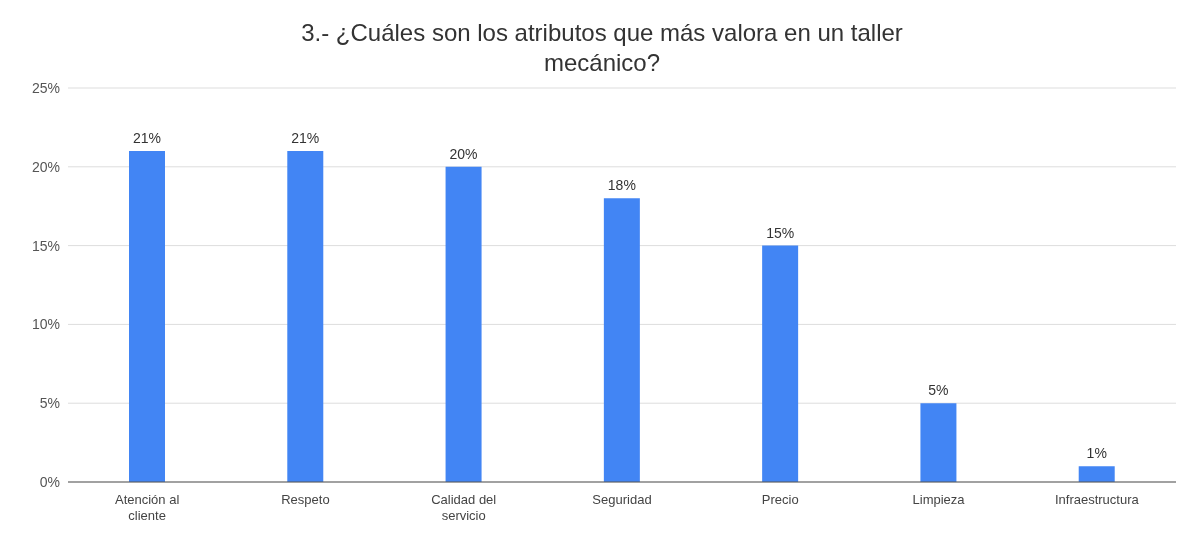 This screenshot has height=550, width=1204. Describe the element at coordinates (305, 499) in the screenshot. I see `x-tick-label: Respeto` at that location.